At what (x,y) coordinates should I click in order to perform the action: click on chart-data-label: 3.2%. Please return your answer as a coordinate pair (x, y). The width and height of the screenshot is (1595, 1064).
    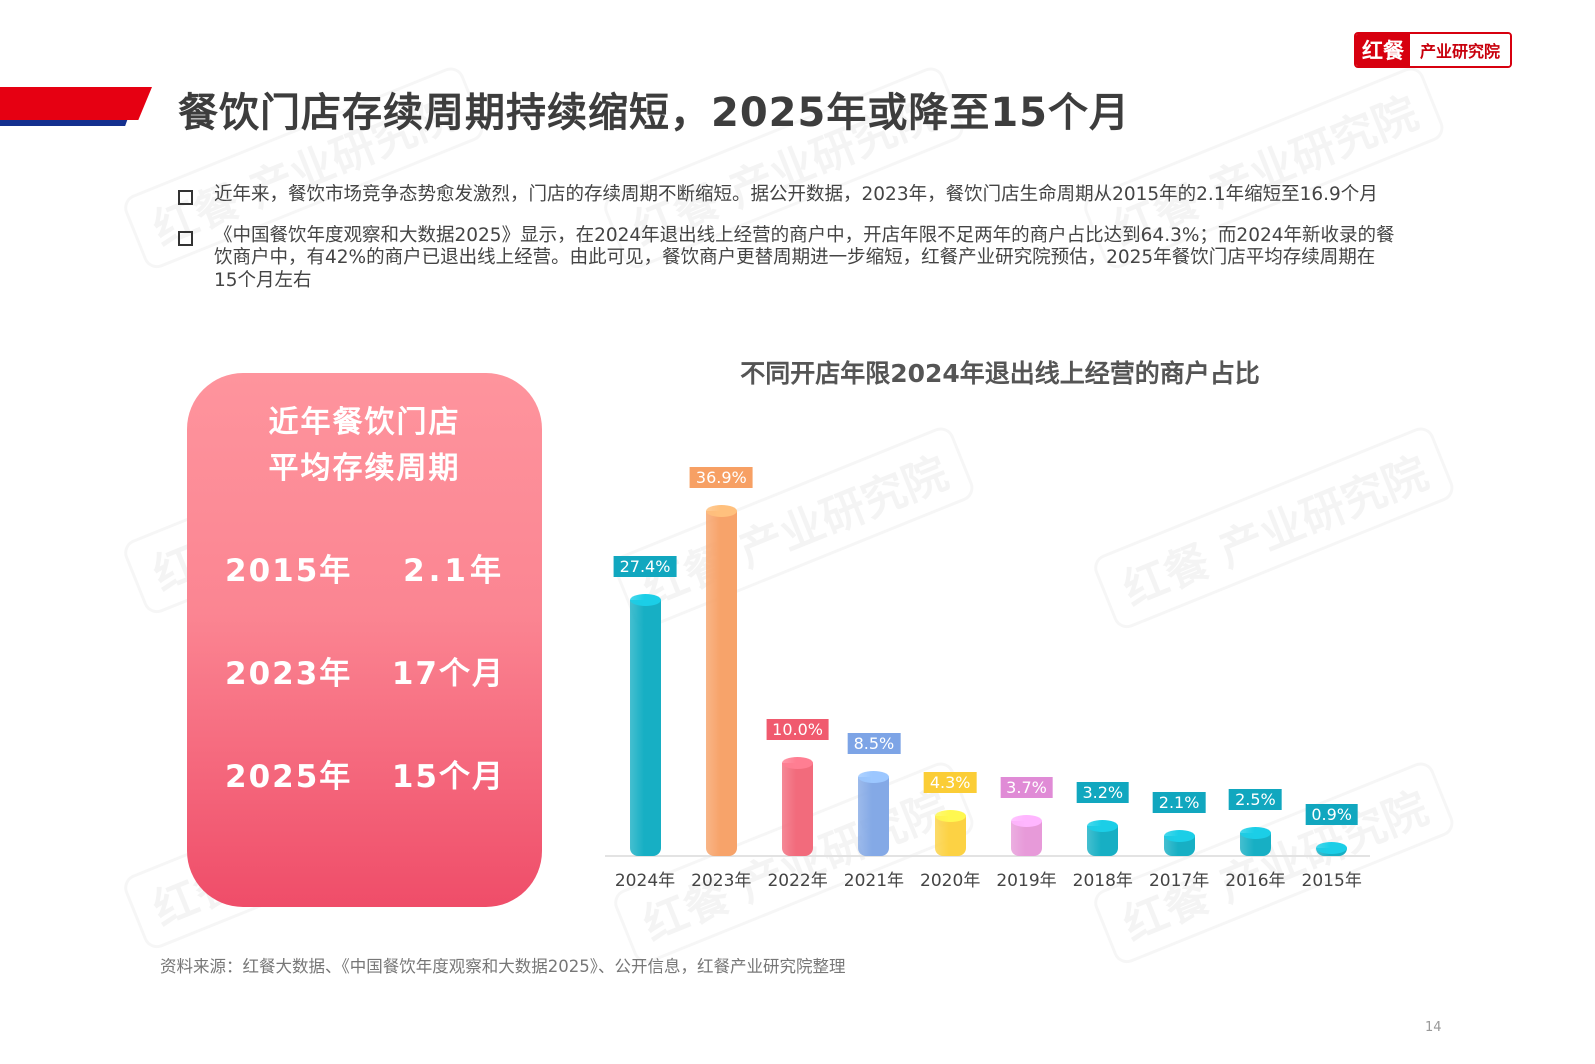
    Looking at the image, I should click on (1103, 793).